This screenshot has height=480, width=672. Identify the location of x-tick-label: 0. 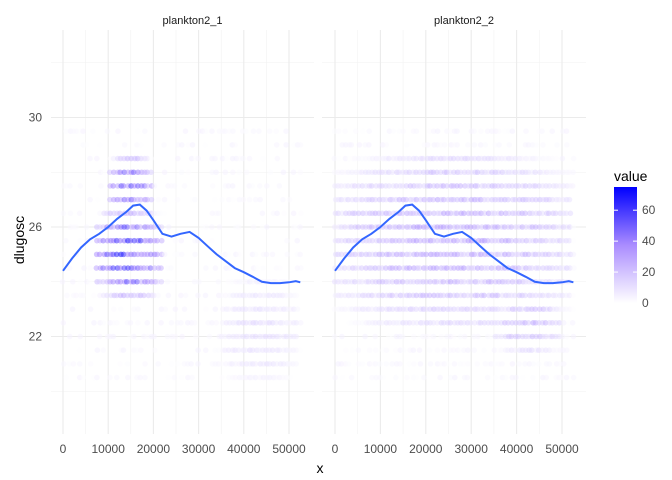
(335, 449).